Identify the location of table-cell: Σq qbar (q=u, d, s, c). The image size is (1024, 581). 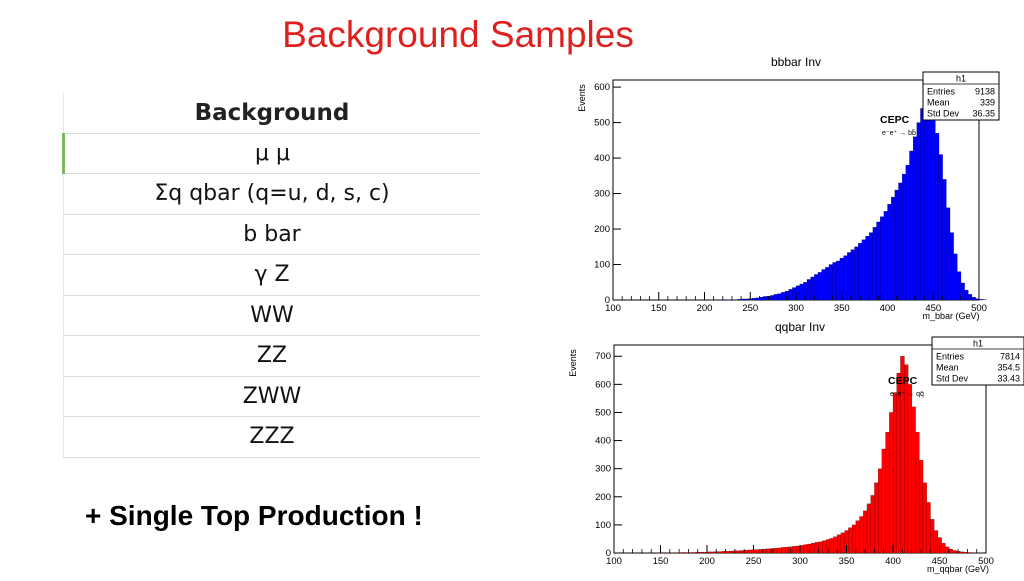
(272, 194).